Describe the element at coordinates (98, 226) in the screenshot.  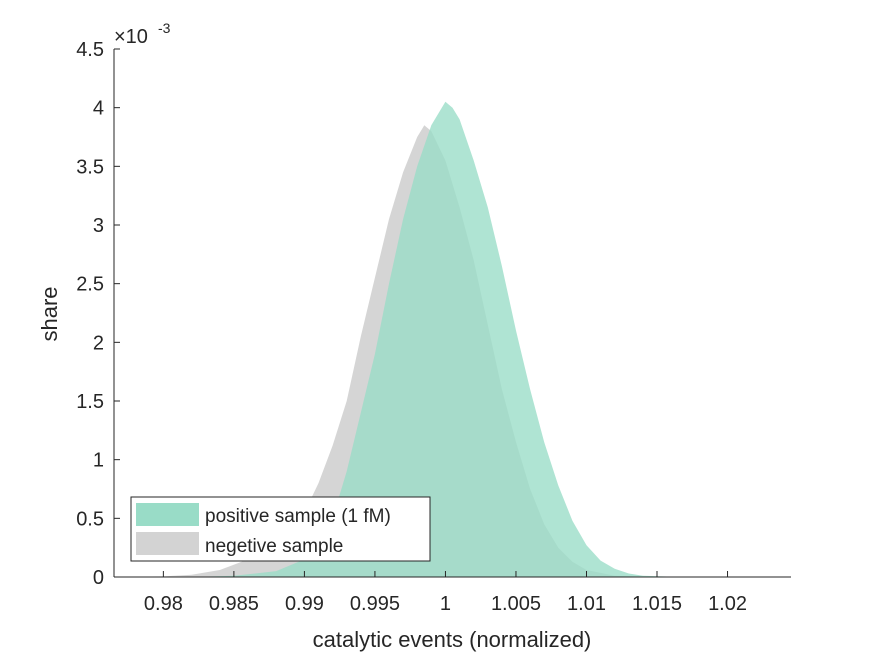
I see `y-tick-label: 3` at that location.